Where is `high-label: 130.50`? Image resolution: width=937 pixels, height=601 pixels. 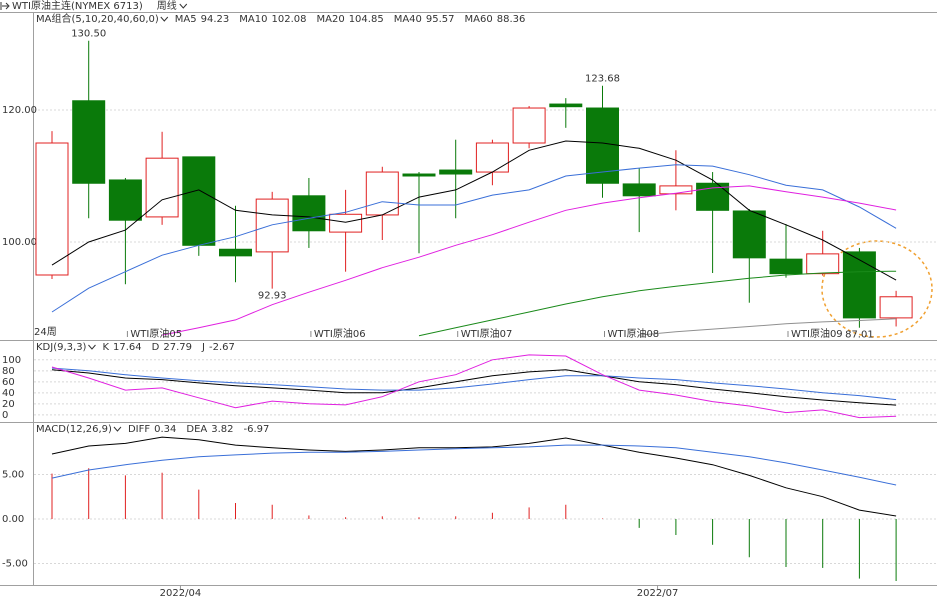 high-label: 130.50 is located at coordinates (88, 34).